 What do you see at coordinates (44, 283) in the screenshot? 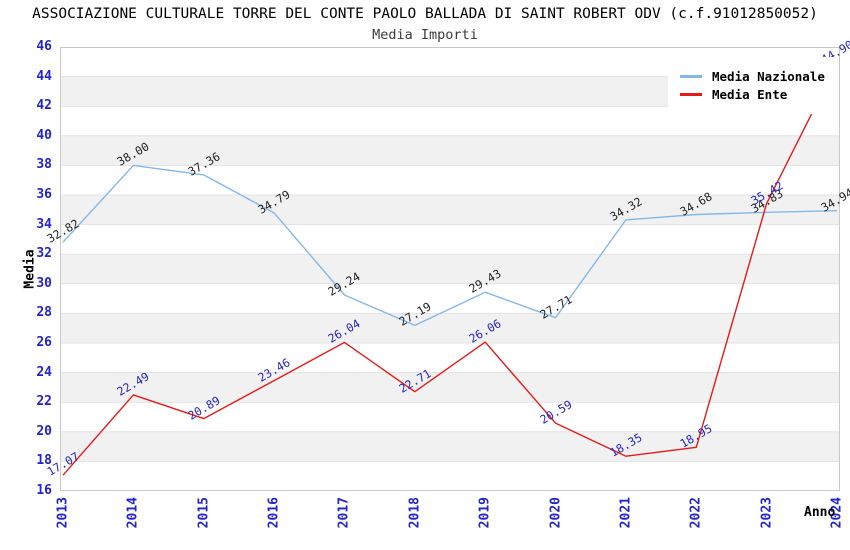
I see `y-tick-label: 30` at bounding box center [44, 283].